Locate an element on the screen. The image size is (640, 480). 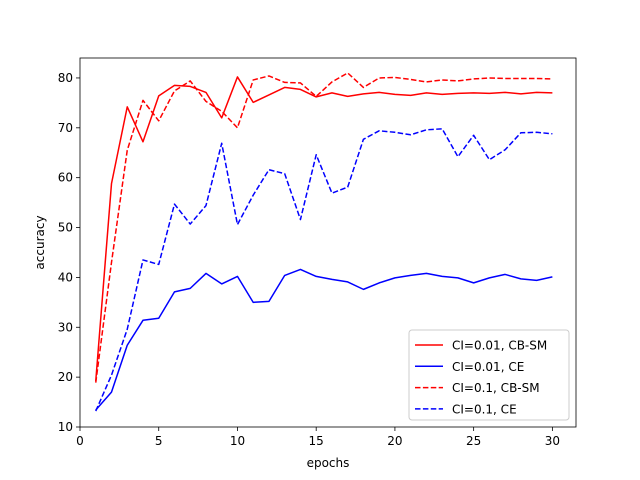
legend-label: CI=0.01, CB-SM is located at coordinates (499, 346).